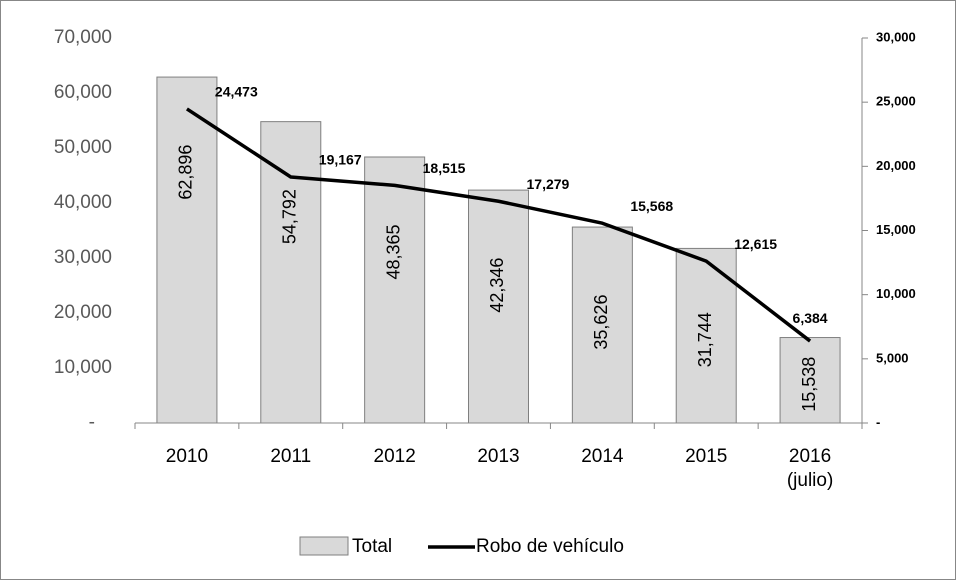 The image size is (956, 580). What do you see at coordinates (290, 216) in the screenshot?
I see `bar-label: 54,792` at bounding box center [290, 216].